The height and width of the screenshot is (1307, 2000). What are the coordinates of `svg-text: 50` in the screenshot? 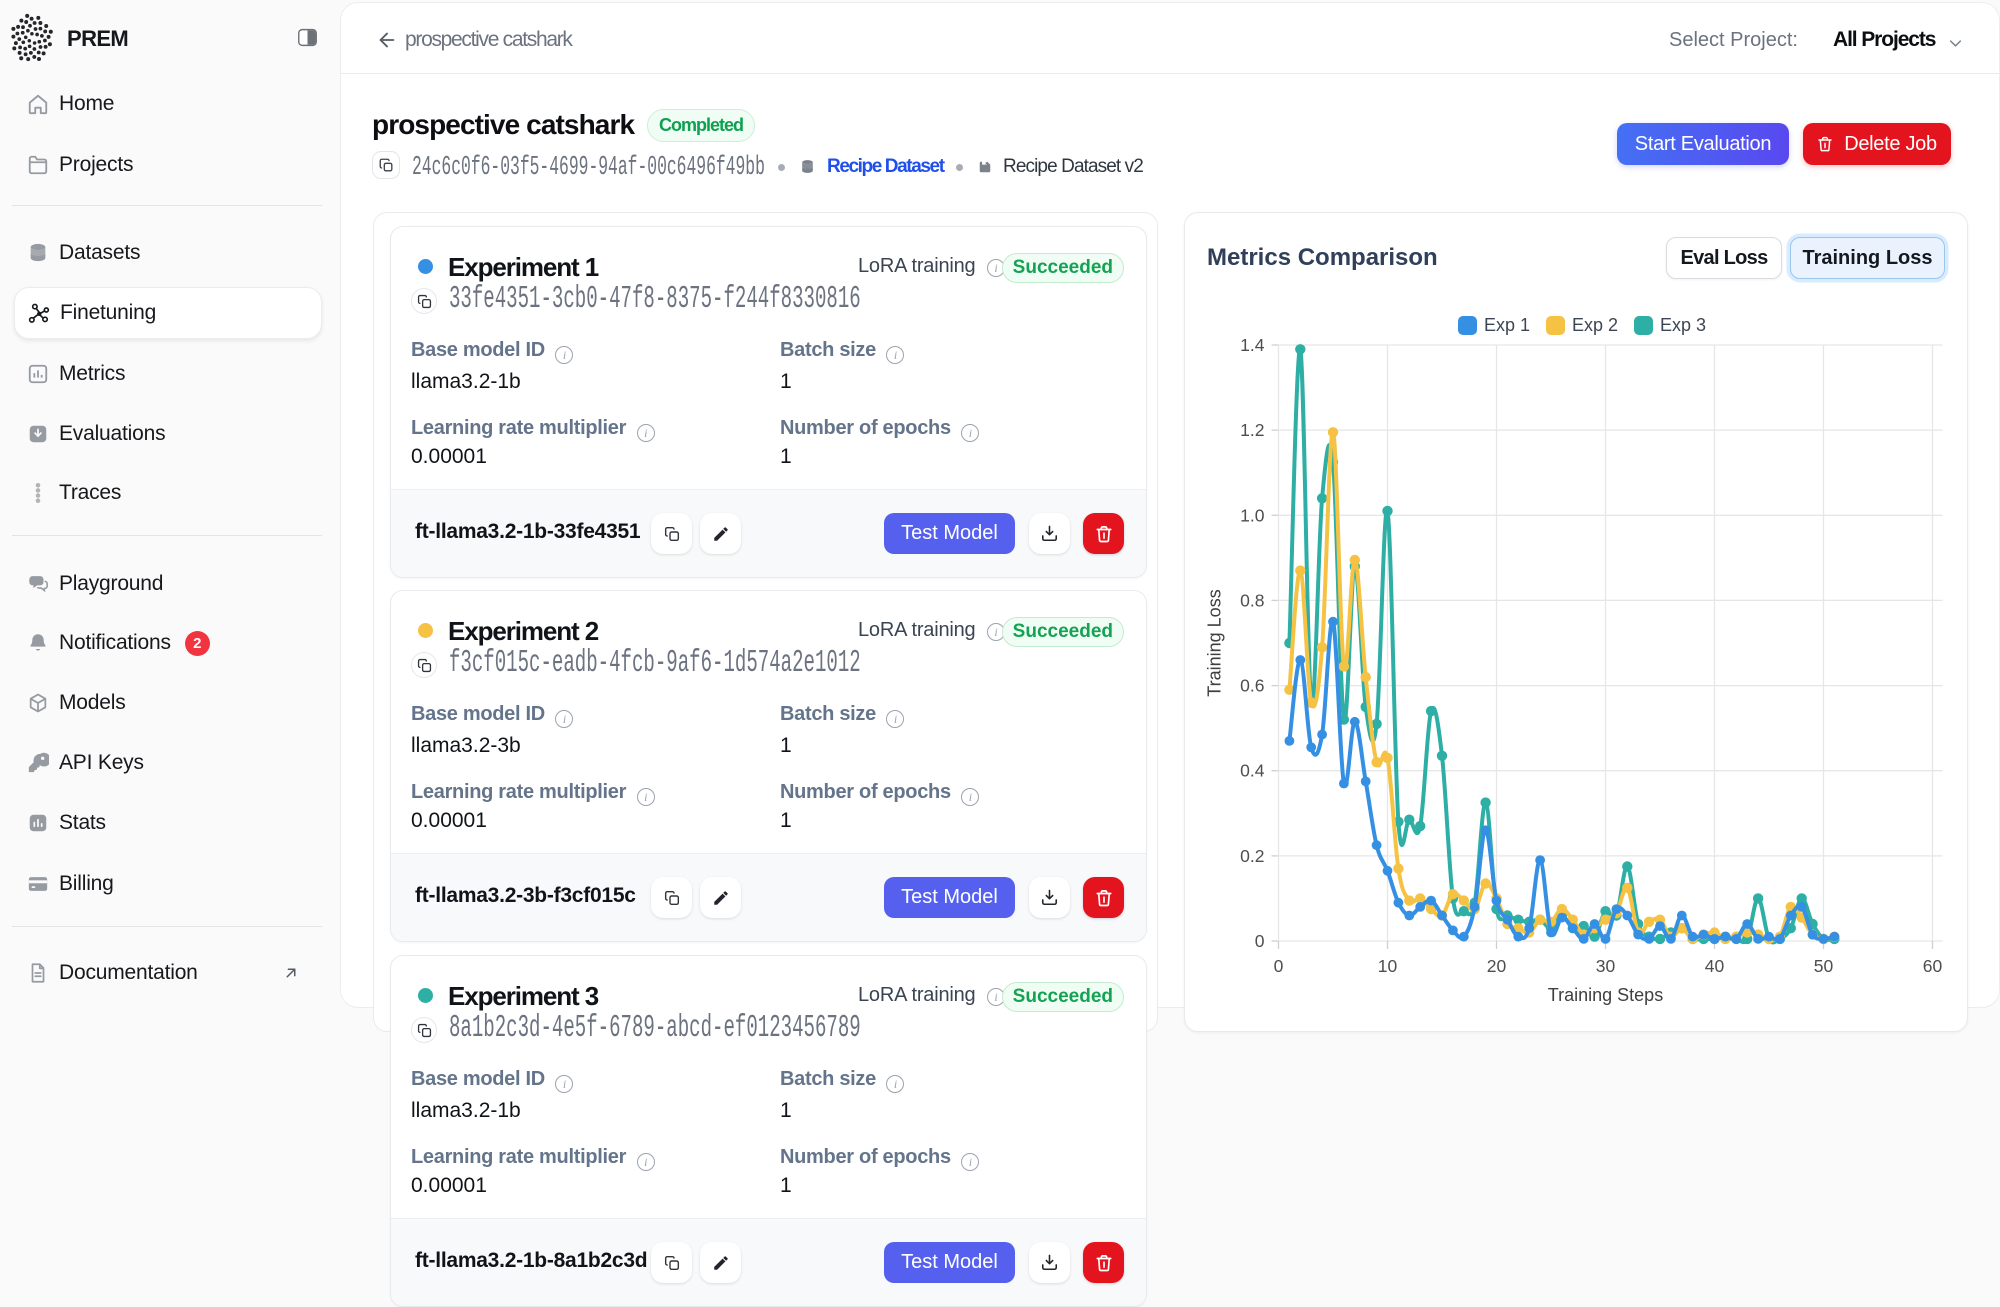 It's located at (1824, 966).